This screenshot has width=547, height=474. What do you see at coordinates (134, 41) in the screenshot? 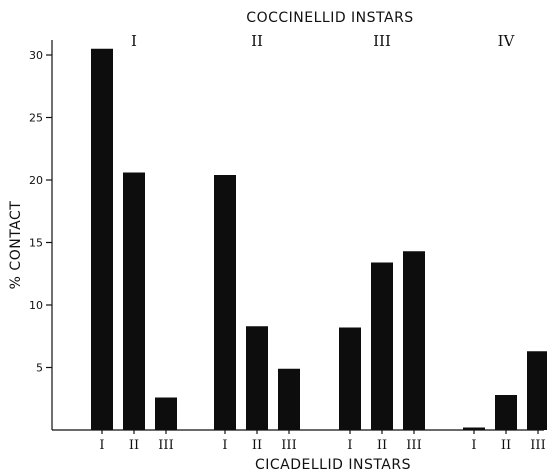
I see `group-label: I` at bounding box center [134, 41].